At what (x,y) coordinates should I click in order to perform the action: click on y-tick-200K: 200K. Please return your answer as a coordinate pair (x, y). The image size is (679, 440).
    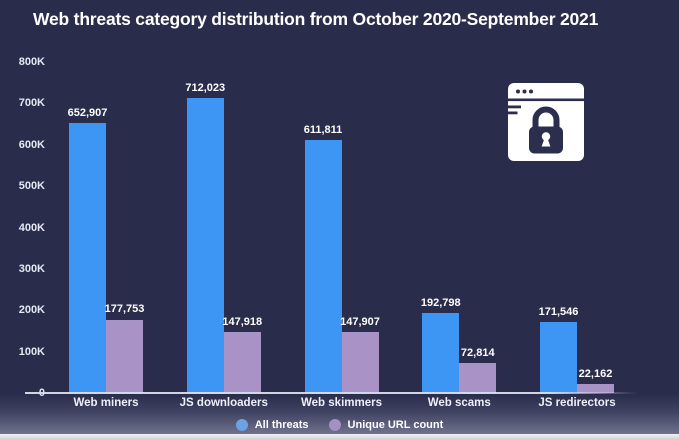
    Looking at the image, I should click on (31, 310).